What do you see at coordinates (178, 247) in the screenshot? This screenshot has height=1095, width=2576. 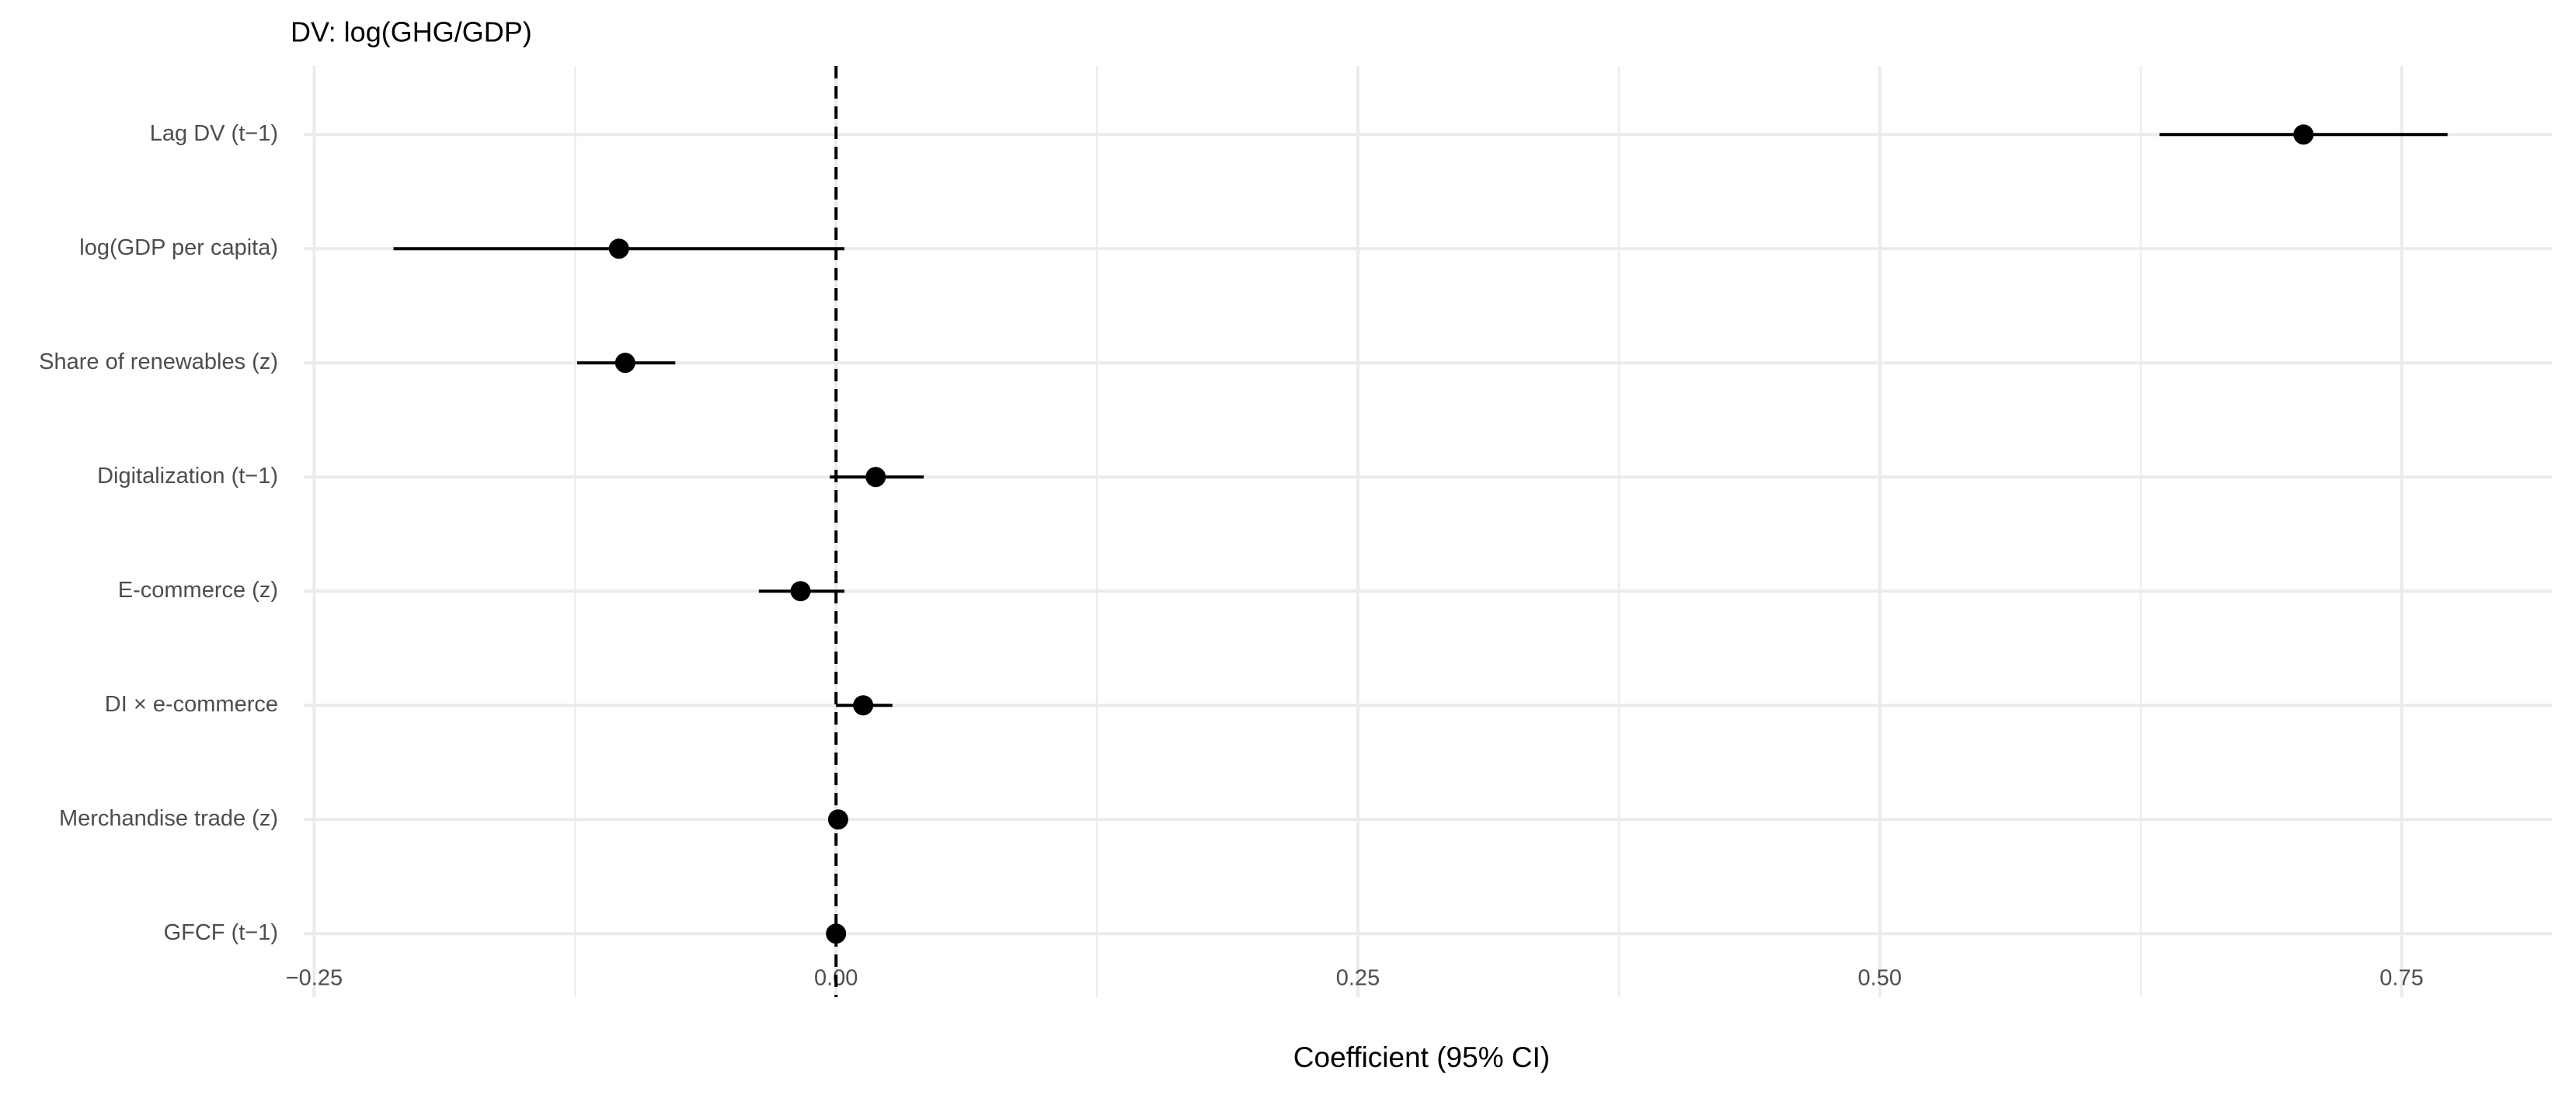 I see `y-tick-label: log(GDP per capita)` at bounding box center [178, 247].